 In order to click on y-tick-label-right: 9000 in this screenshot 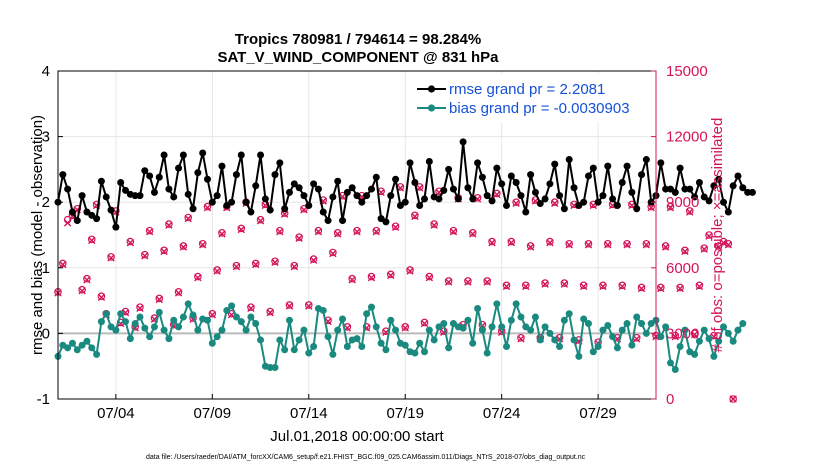, I will do `click(682, 202)`.